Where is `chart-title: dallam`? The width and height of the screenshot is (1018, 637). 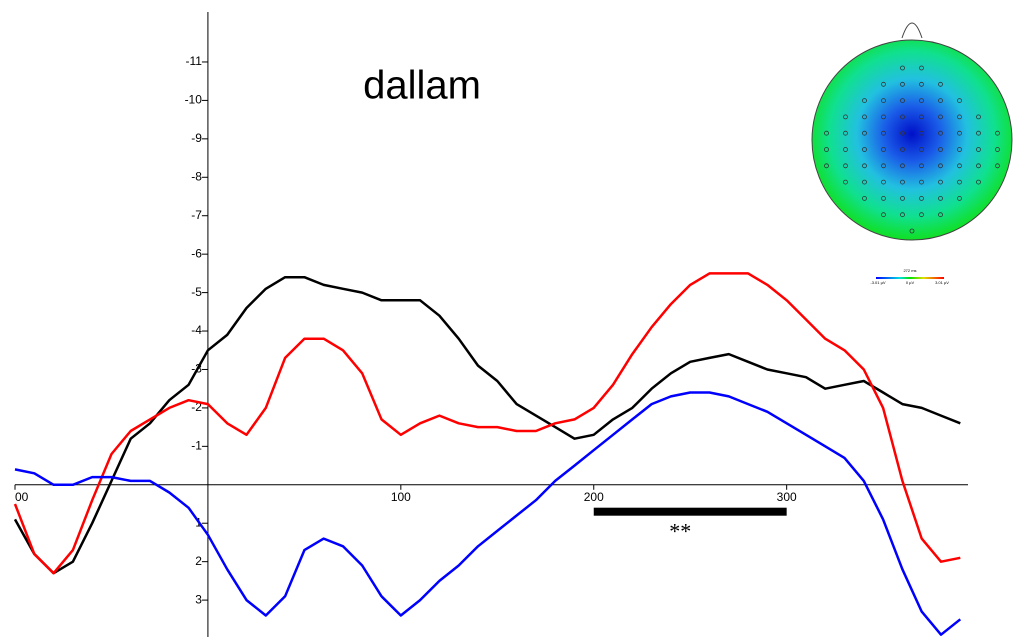 chart-title: dallam is located at coordinates (422, 86).